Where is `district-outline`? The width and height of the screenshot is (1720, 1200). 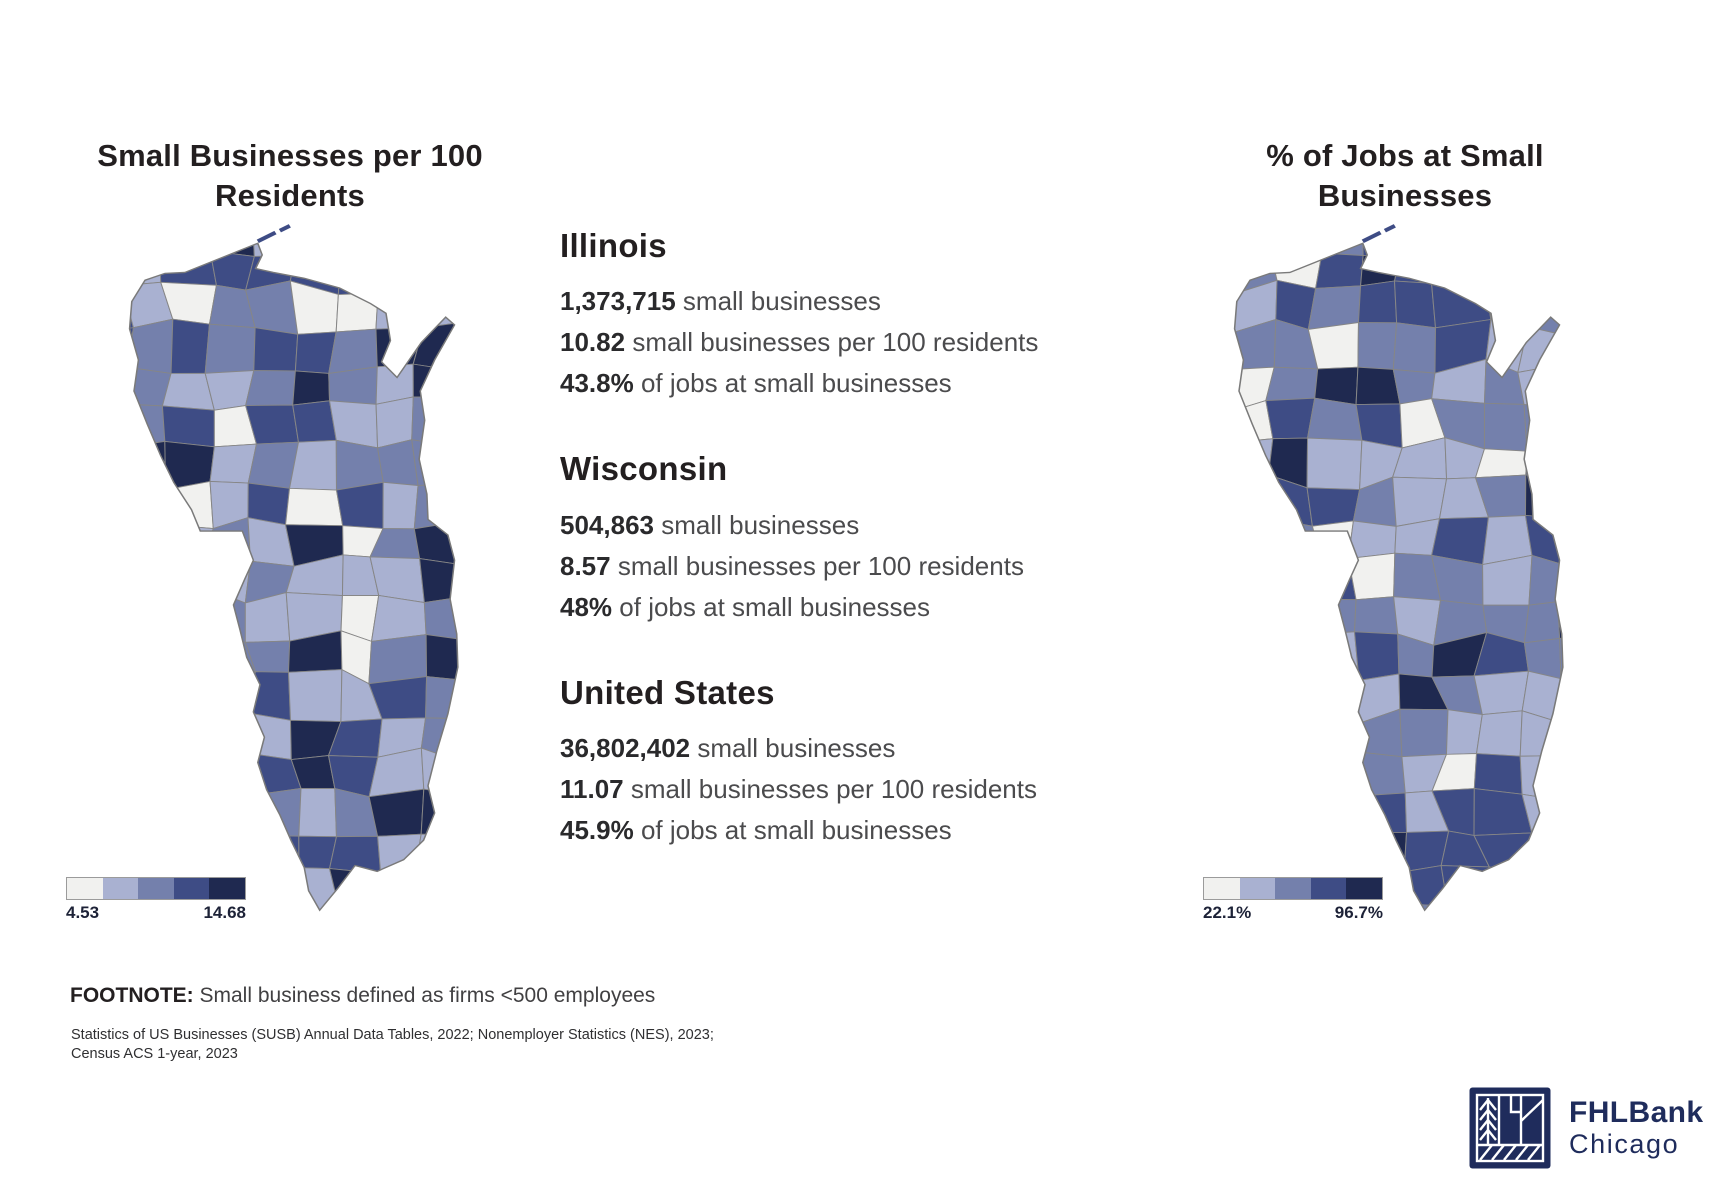
district-outline is located at coordinates (293, 577).